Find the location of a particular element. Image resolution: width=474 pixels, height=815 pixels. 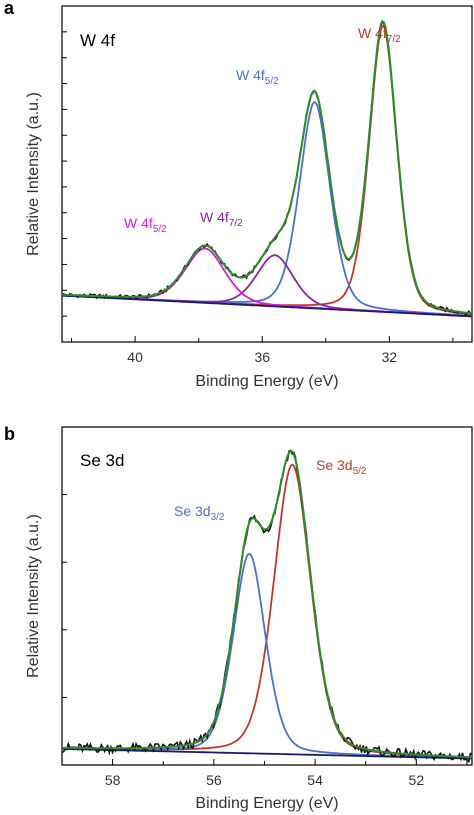

panel-title-b: Se 3d is located at coordinates (102, 460).